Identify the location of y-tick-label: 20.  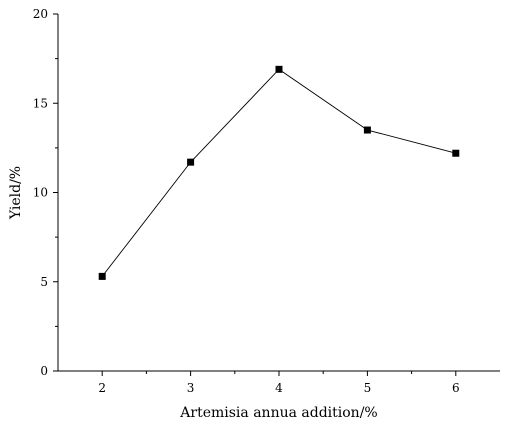
(40, 14).